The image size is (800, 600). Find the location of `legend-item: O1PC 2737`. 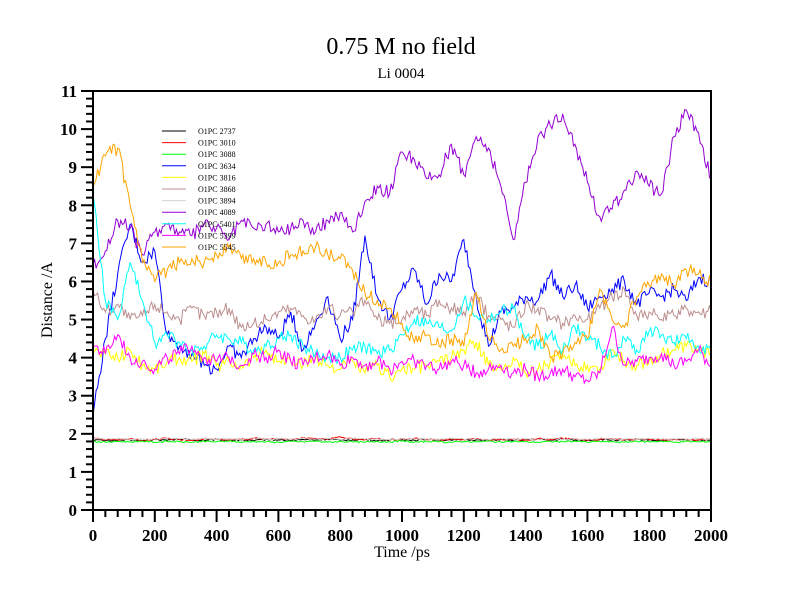

legend-item: O1PC 2737 is located at coordinates (199, 131).